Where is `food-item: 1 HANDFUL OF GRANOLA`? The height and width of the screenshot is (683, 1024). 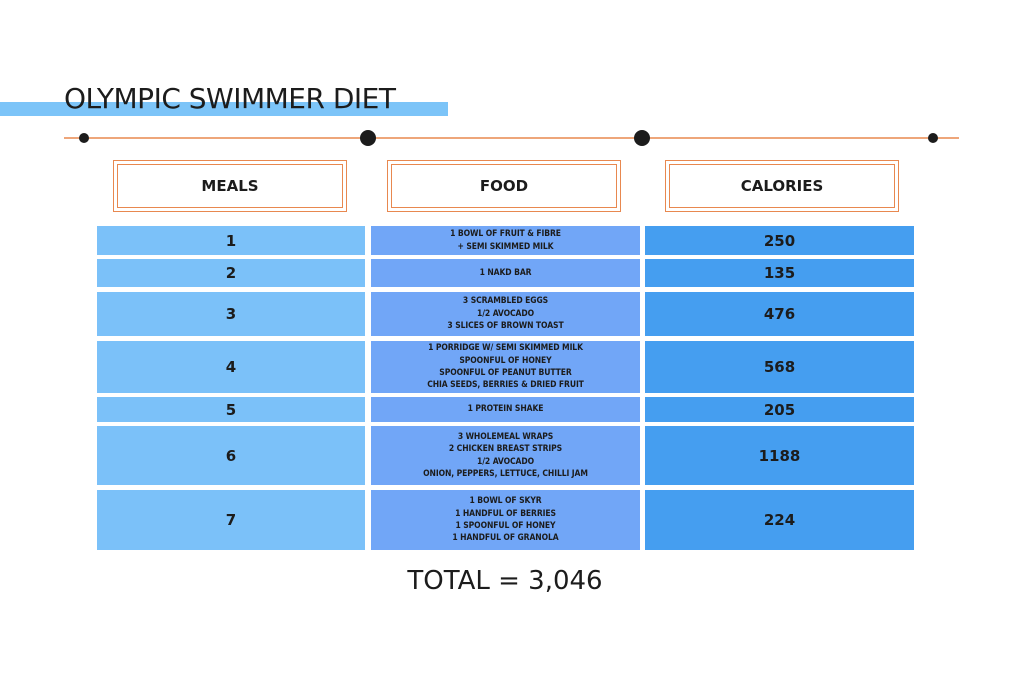 food-item: 1 HANDFUL OF GRANOLA is located at coordinates (505, 538).